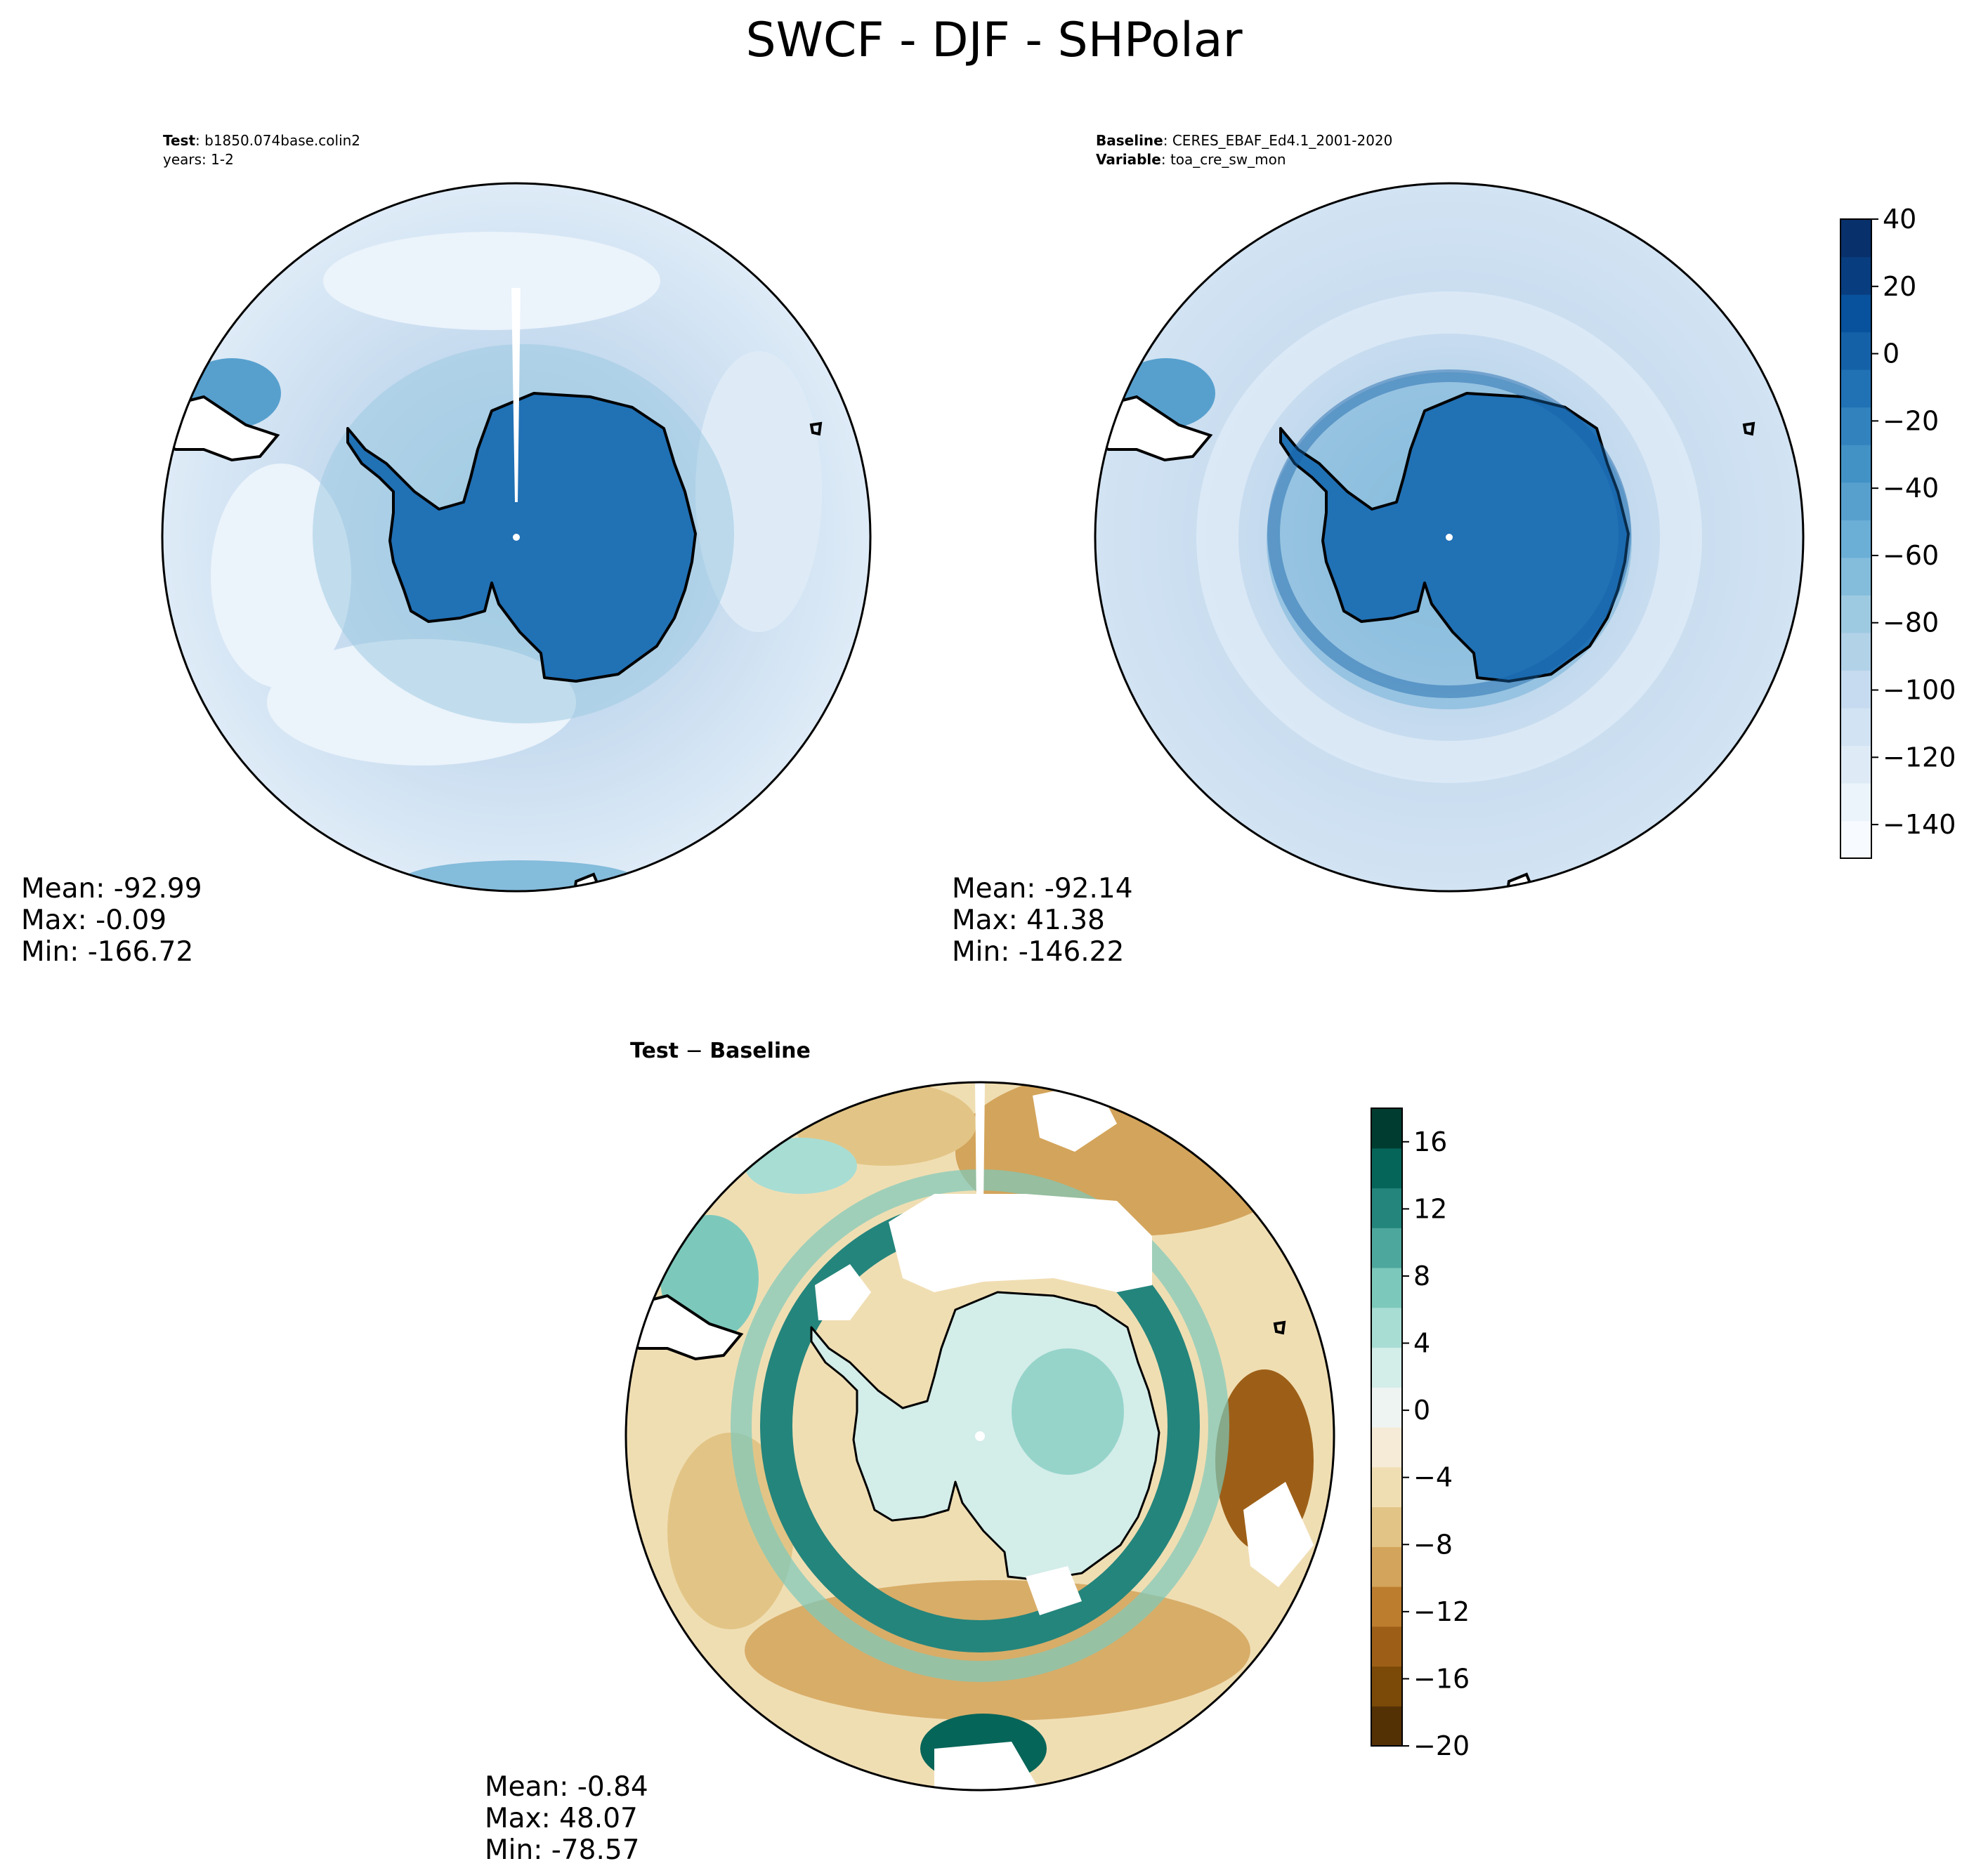 Image resolution: width=1988 pixels, height=1873 pixels. I want to click on colorbar-tick-label: −140, so click(1920, 824).